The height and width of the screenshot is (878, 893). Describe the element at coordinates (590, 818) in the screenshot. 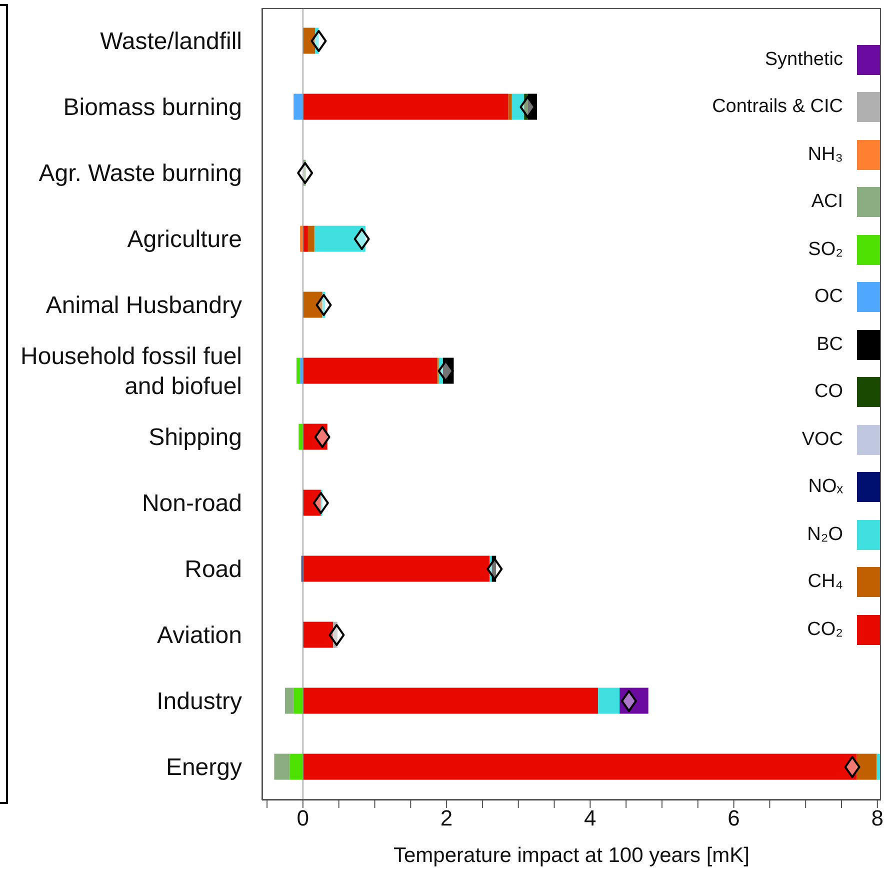

I see `x-tick-label: 4` at that location.